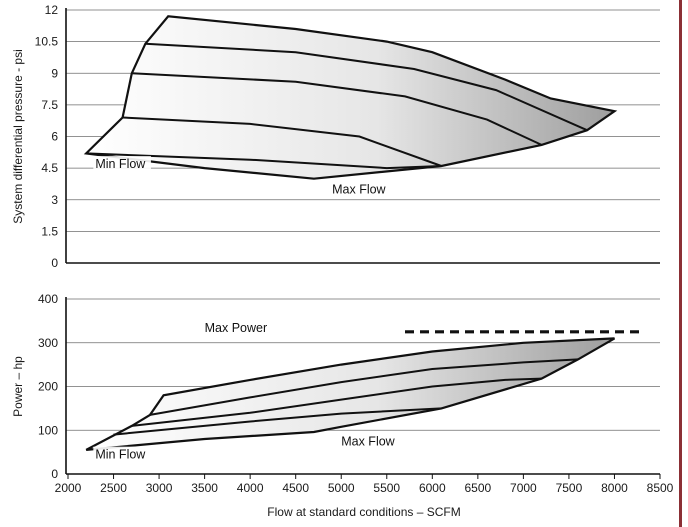 The image size is (688, 527). Describe the element at coordinates (68, 488) in the screenshot. I see `bottom-x-tick-label: 2000` at that location.